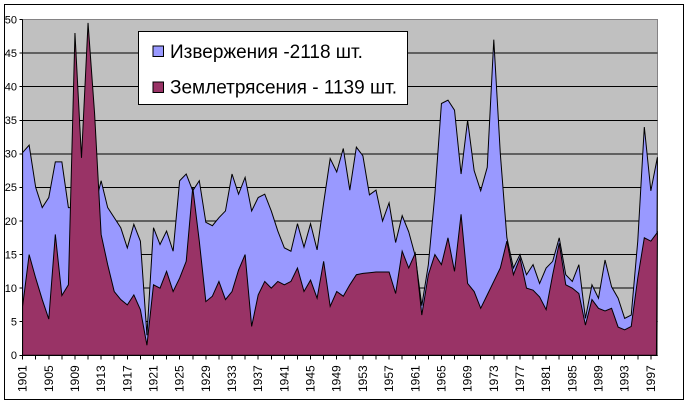 The width and height of the screenshot is (690, 405). What do you see at coordinates (363, 378) in the screenshot?
I see `svg-text: 1953` at bounding box center [363, 378].